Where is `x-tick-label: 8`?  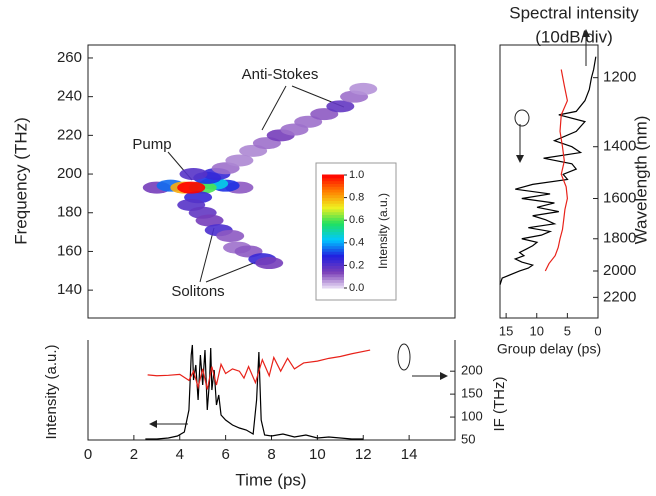
x-tick-label: 8 is located at coordinates (271, 454).